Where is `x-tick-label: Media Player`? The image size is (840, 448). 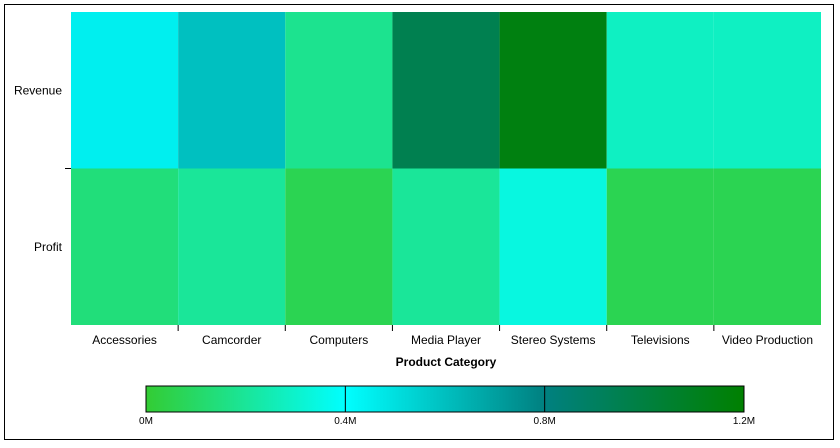 x-tick-label: Media Player is located at coordinates (446, 340).